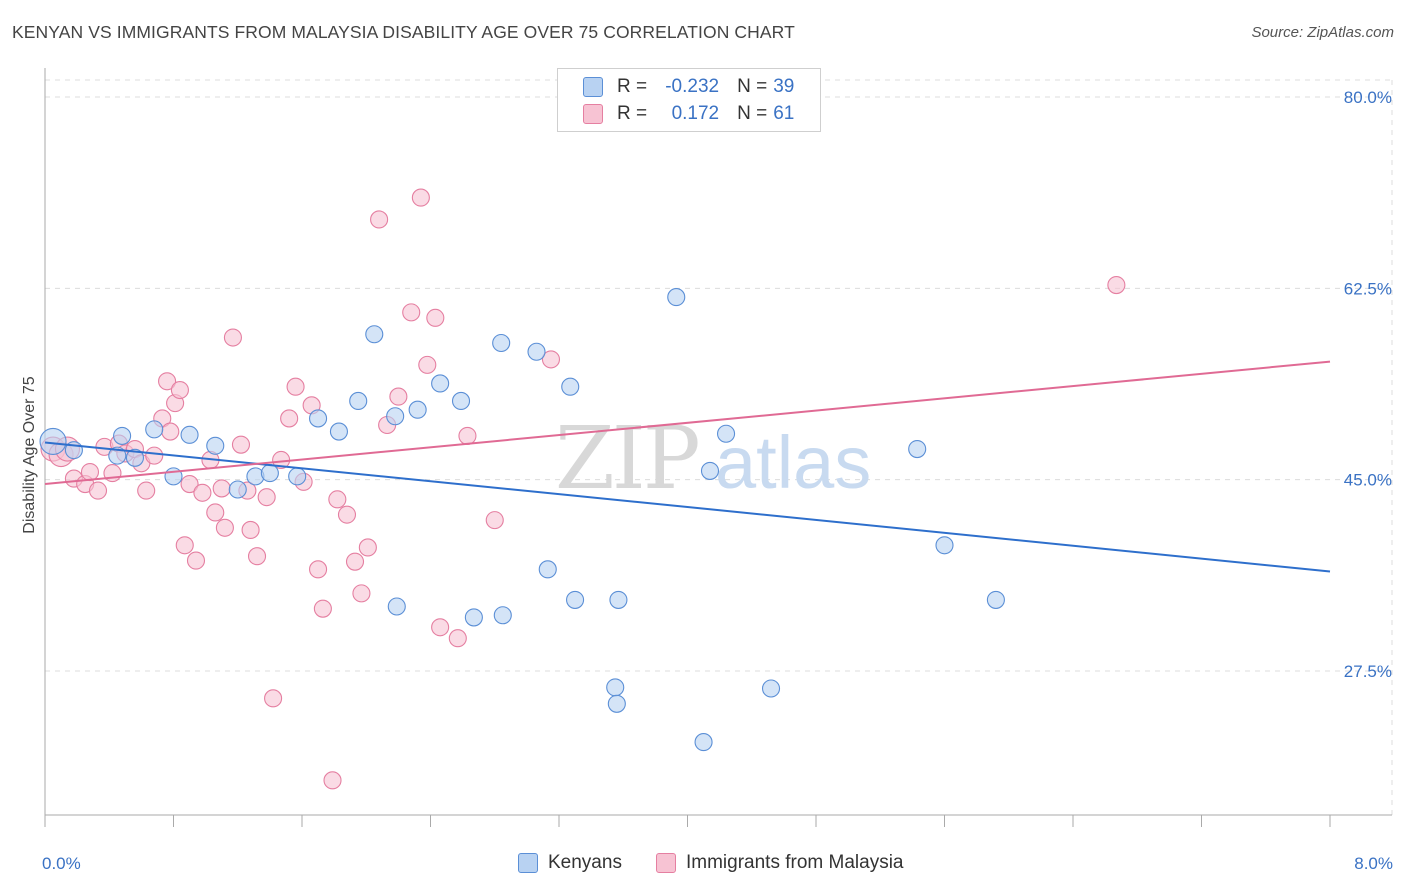 Image resolution: width=1406 pixels, height=892 pixels. Describe the element at coordinates (626, 459) in the screenshot. I see `watermark-zip: ZIP` at that location.